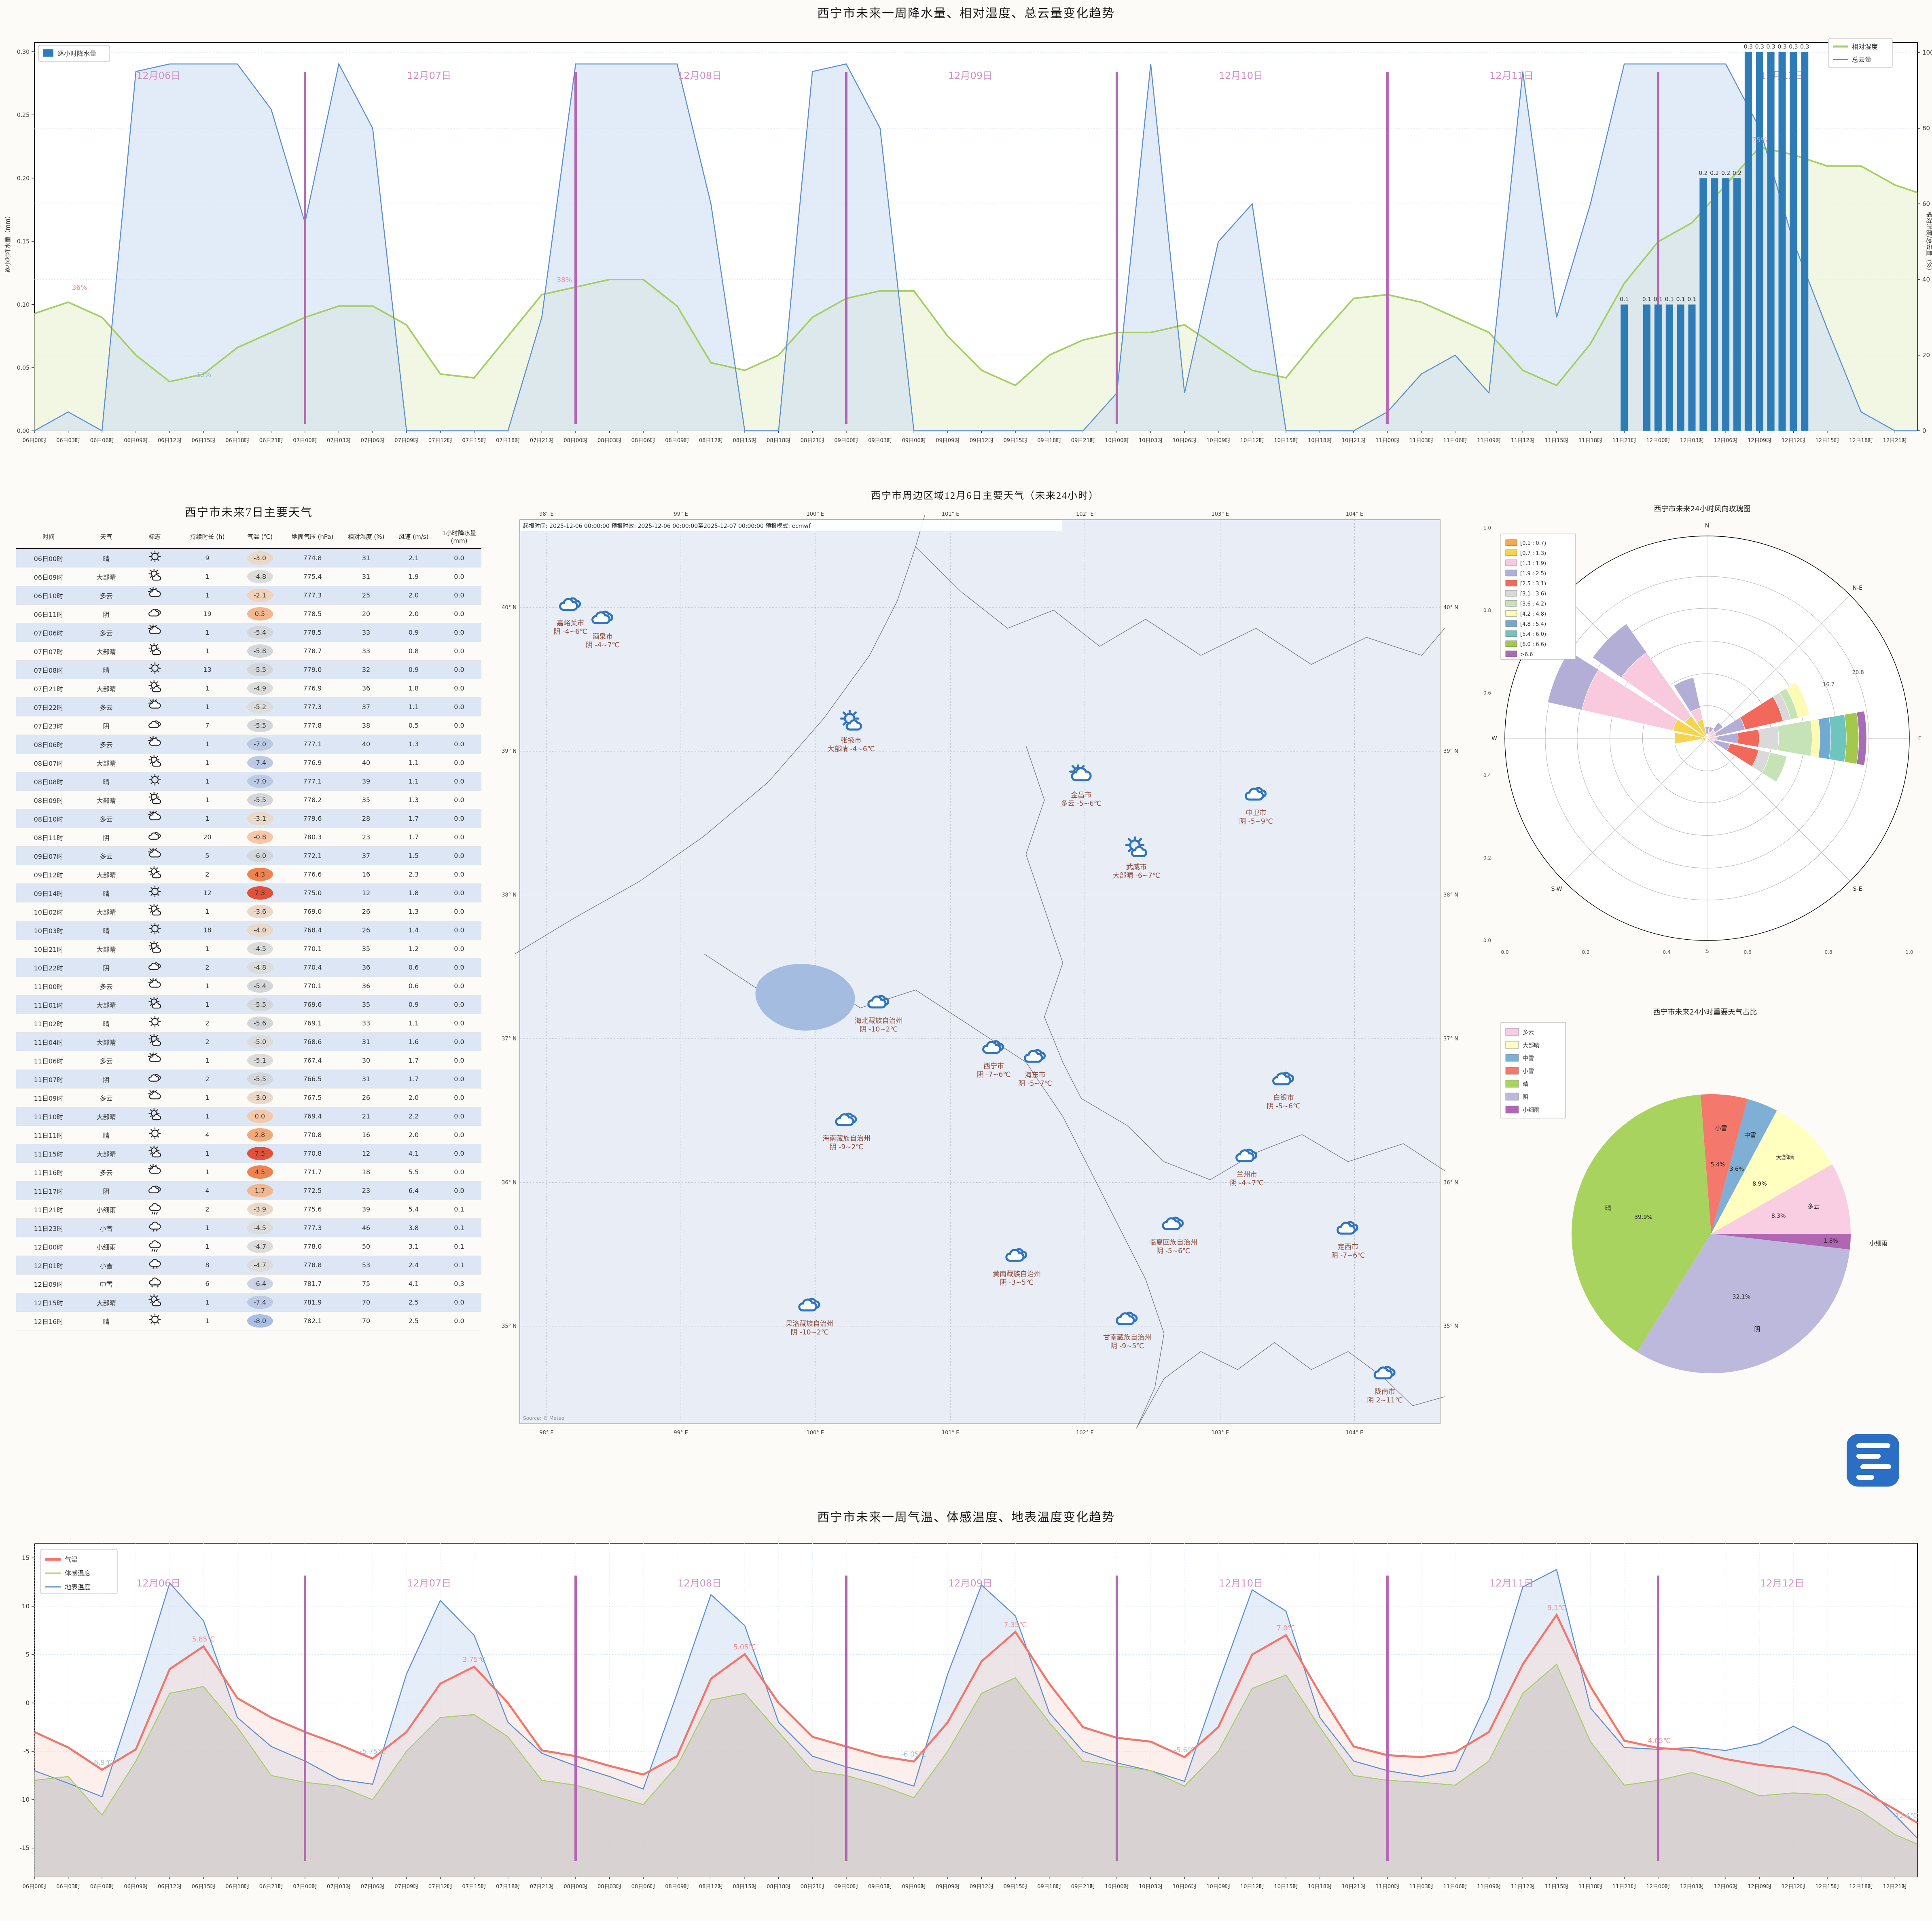 This screenshot has width=1932, height=1921. I want to click on light-snow-icon: * *, so click(155, 1227).